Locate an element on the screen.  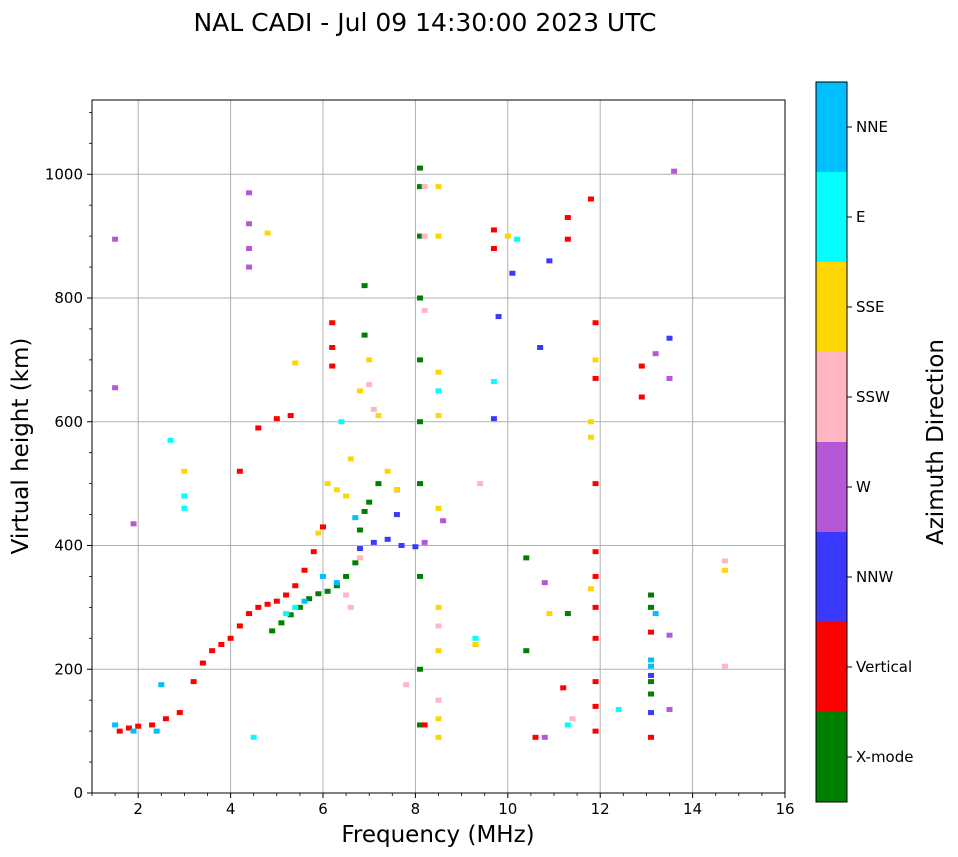
x-tick-label: 14 is located at coordinates (692, 809).